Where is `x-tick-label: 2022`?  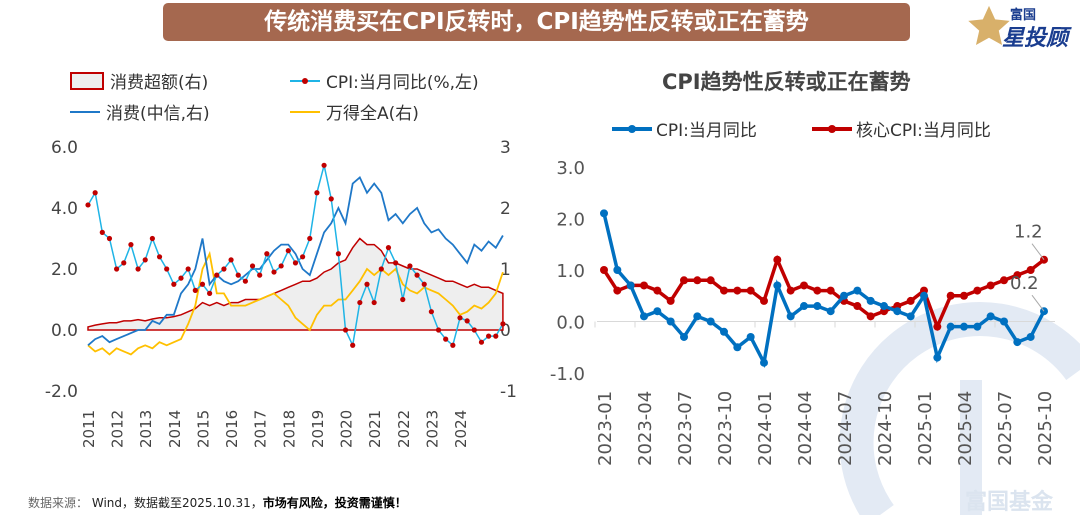 x-tick-label: 2022 is located at coordinates (404, 429).